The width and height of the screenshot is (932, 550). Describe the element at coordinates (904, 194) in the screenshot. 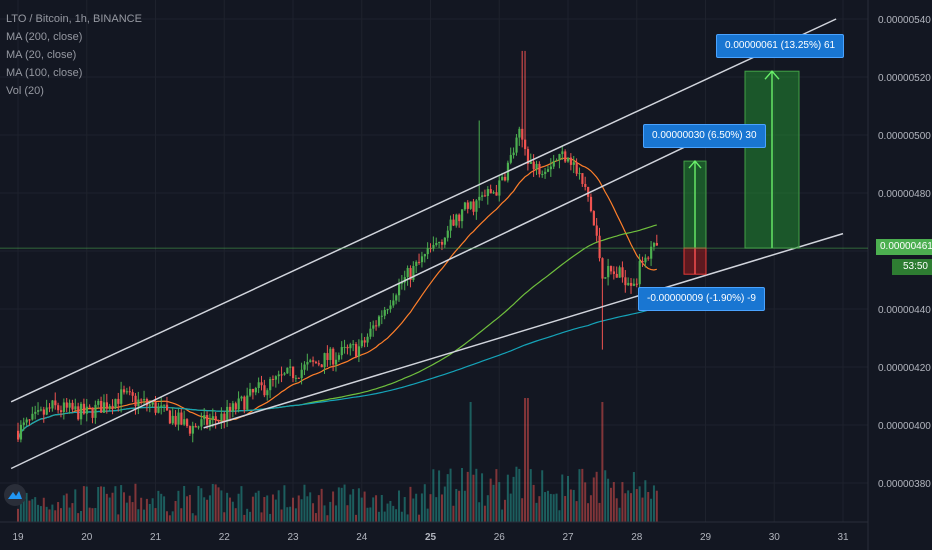

I see `y-tick-label-5: 0.00000480` at that location.